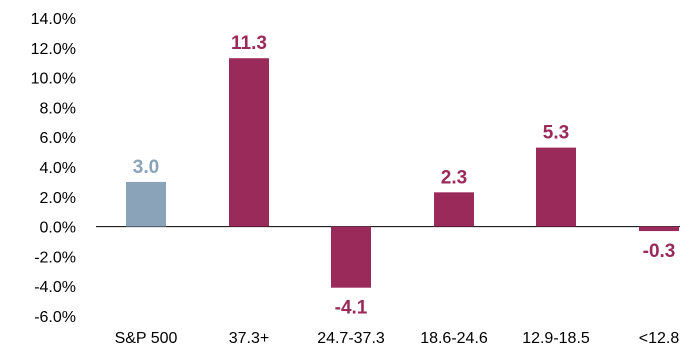 The height and width of the screenshot is (352, 696). I want to click on data-label: -4.1, so click(351, 308).